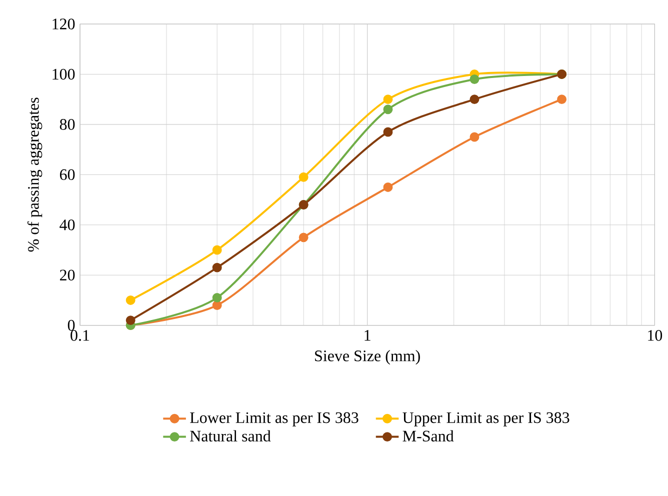 Image resolution: width=668 pixels, height=496 pixels. What do you see at coordinates (63, 24) in the screenshot?
I see `y-tick-label: 120` at bounding box center [63, 24].